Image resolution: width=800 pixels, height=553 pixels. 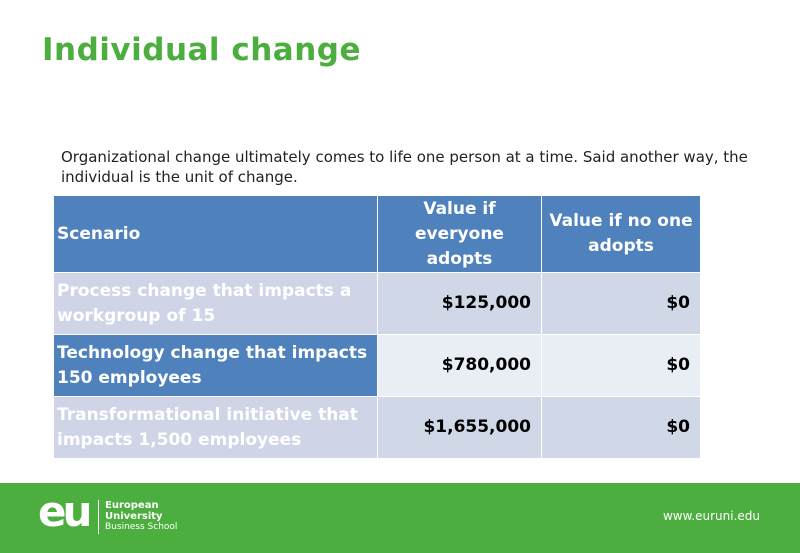 What do you see at coordinates (459, 365) in the screenshot?
I see `cell: $780,000` at bounding box center [459, 365].